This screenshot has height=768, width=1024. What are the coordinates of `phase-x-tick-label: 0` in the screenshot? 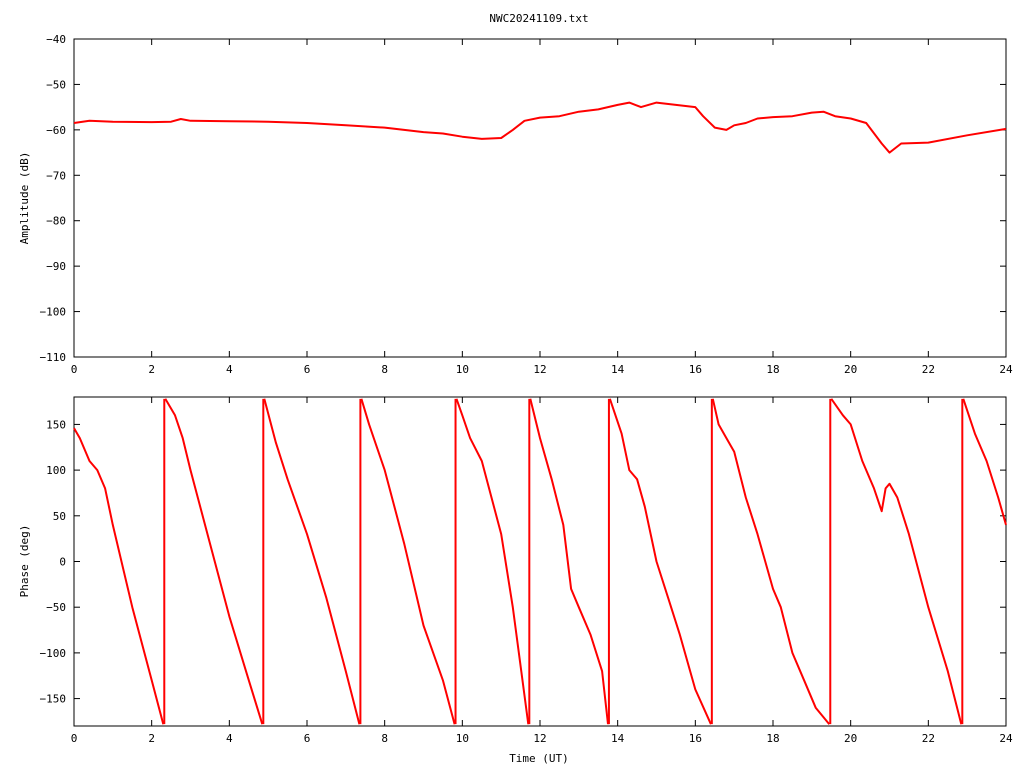 It's located at (74, 738).